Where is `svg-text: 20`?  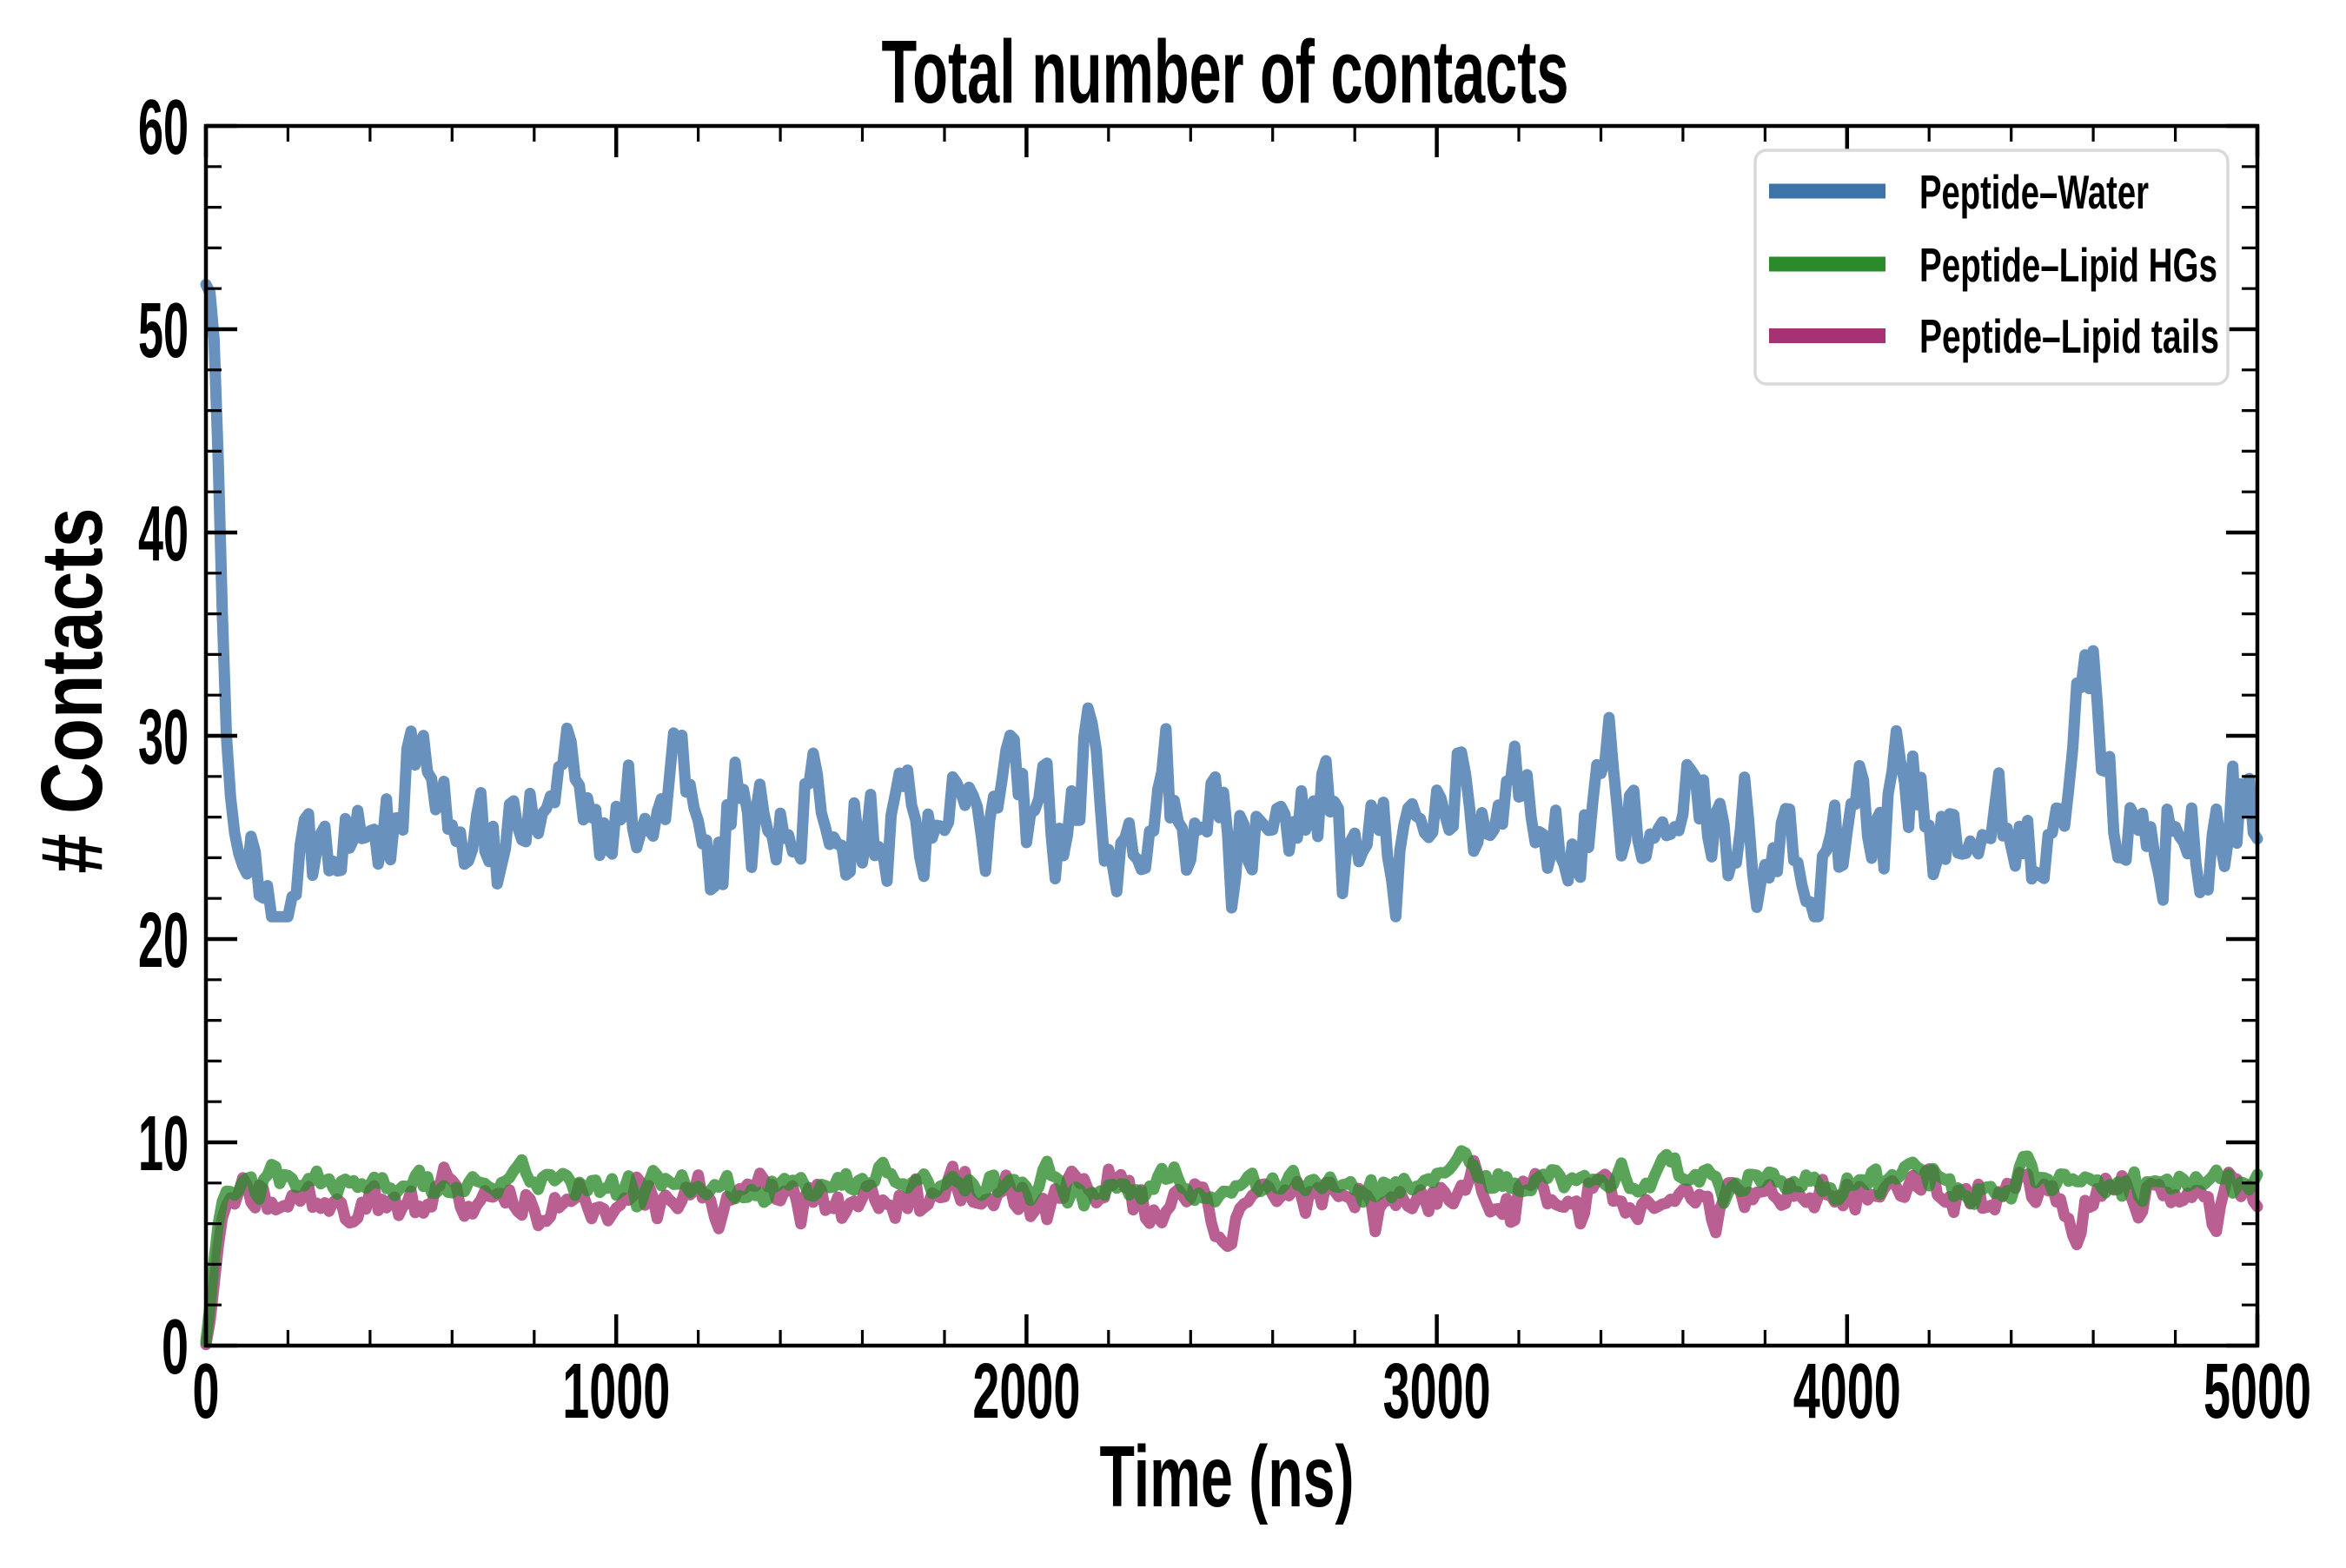
svg-text: 20 is located at coordinates (163, 941).